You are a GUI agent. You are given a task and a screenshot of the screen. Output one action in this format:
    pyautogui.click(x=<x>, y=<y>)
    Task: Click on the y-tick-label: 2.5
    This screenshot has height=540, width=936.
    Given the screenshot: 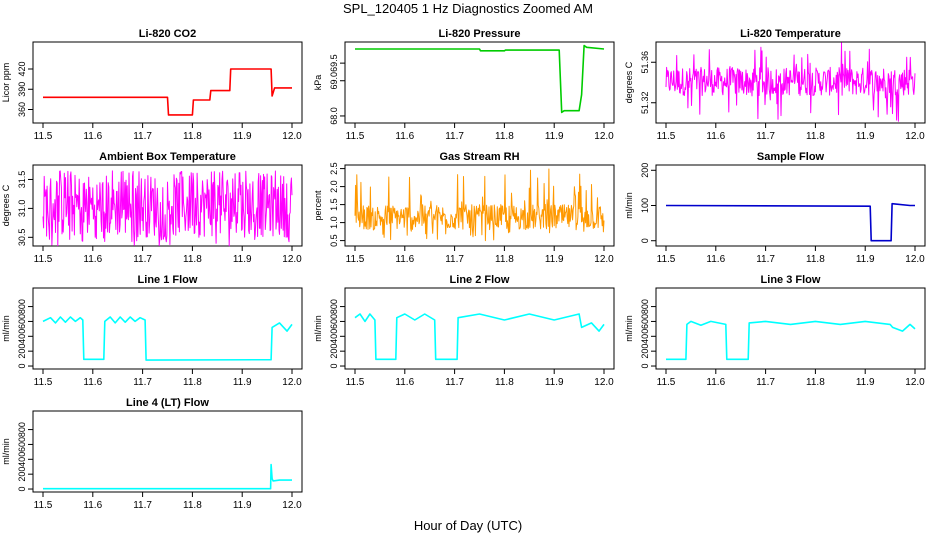 What is the action you would take?
    pyautogui.click(x=334, y=168)
    